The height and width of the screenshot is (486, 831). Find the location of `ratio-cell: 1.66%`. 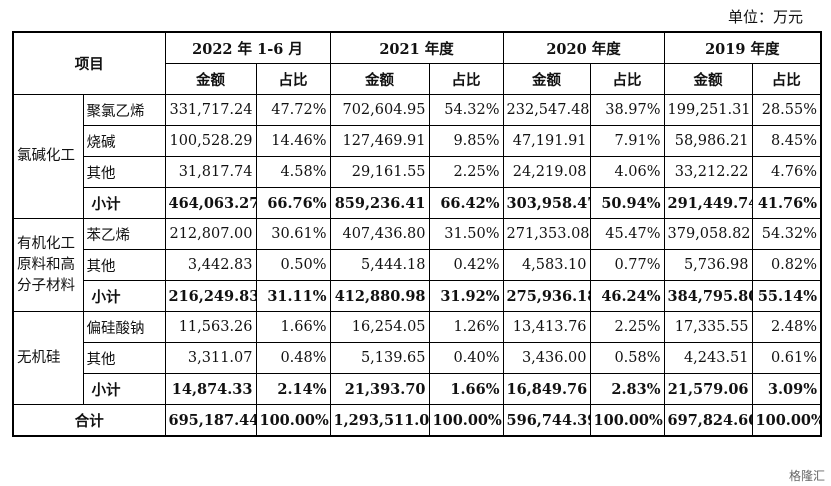

ratio-cell: 1.66% is located at coordinates (293, 327).